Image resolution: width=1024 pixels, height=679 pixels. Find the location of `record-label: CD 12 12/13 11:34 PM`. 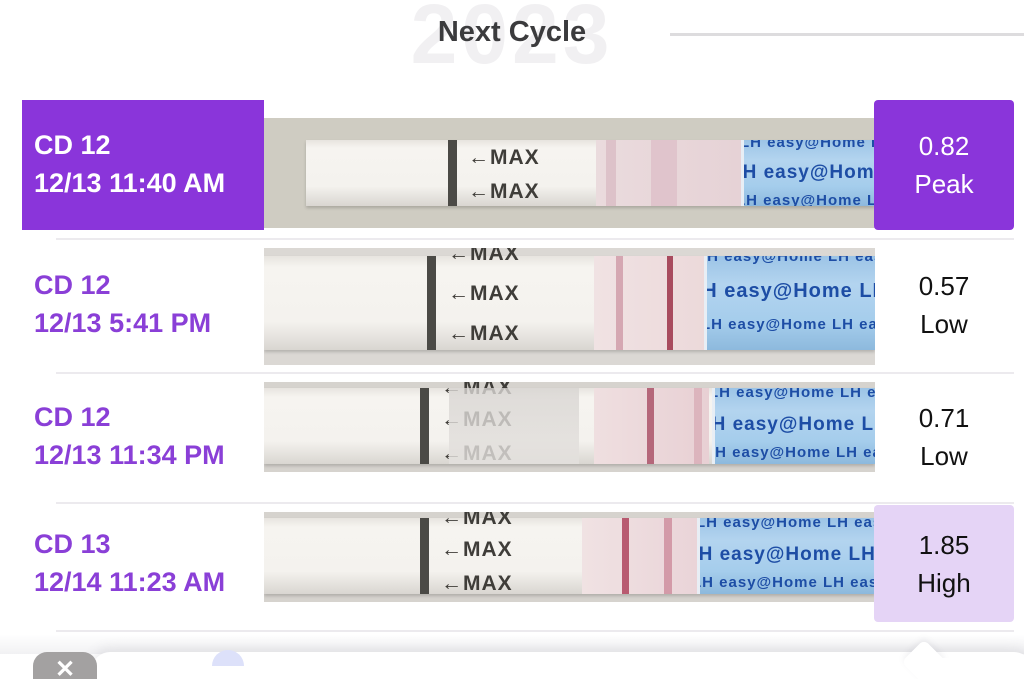

record-label: CD 12 12/13 11:34 PM is located at coordinates (143, 437).